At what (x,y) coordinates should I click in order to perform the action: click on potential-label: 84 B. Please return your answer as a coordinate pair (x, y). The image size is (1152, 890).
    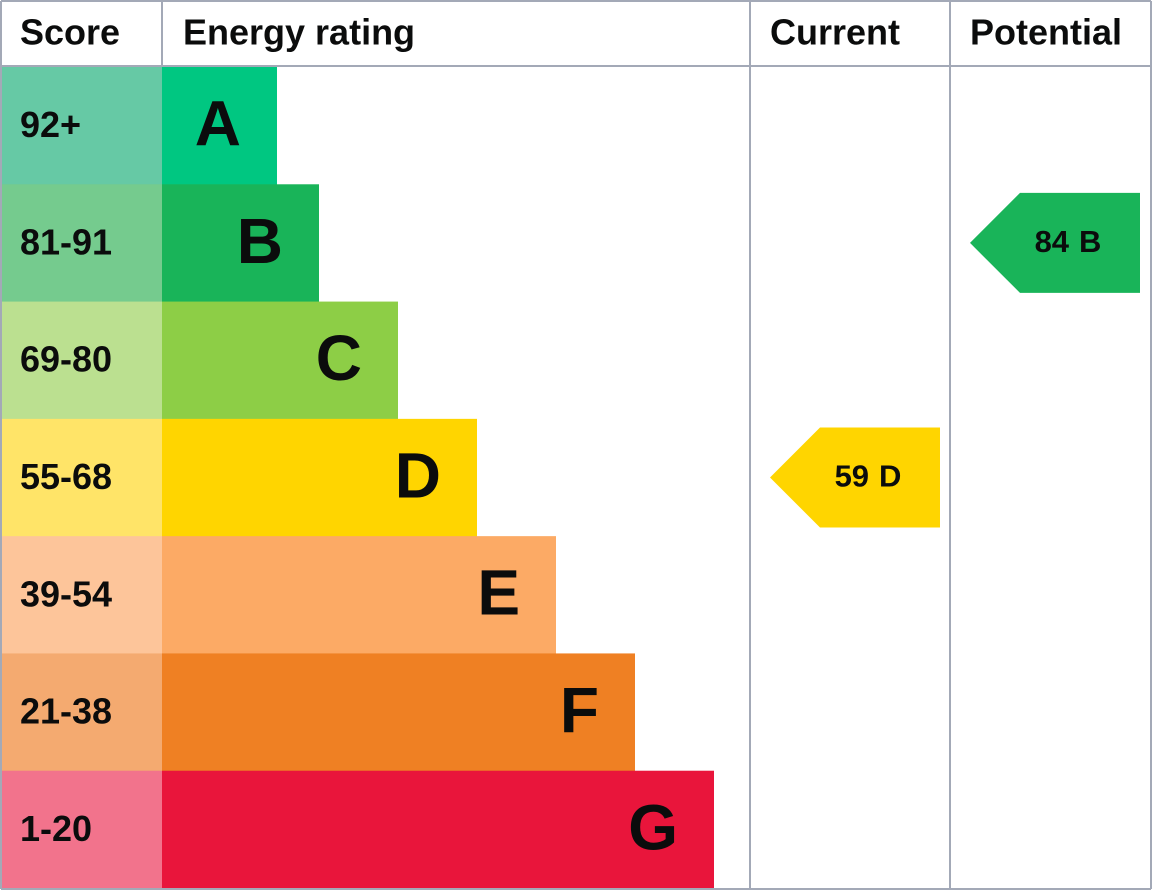
    Looking at the image, I should click on (1068, 241).